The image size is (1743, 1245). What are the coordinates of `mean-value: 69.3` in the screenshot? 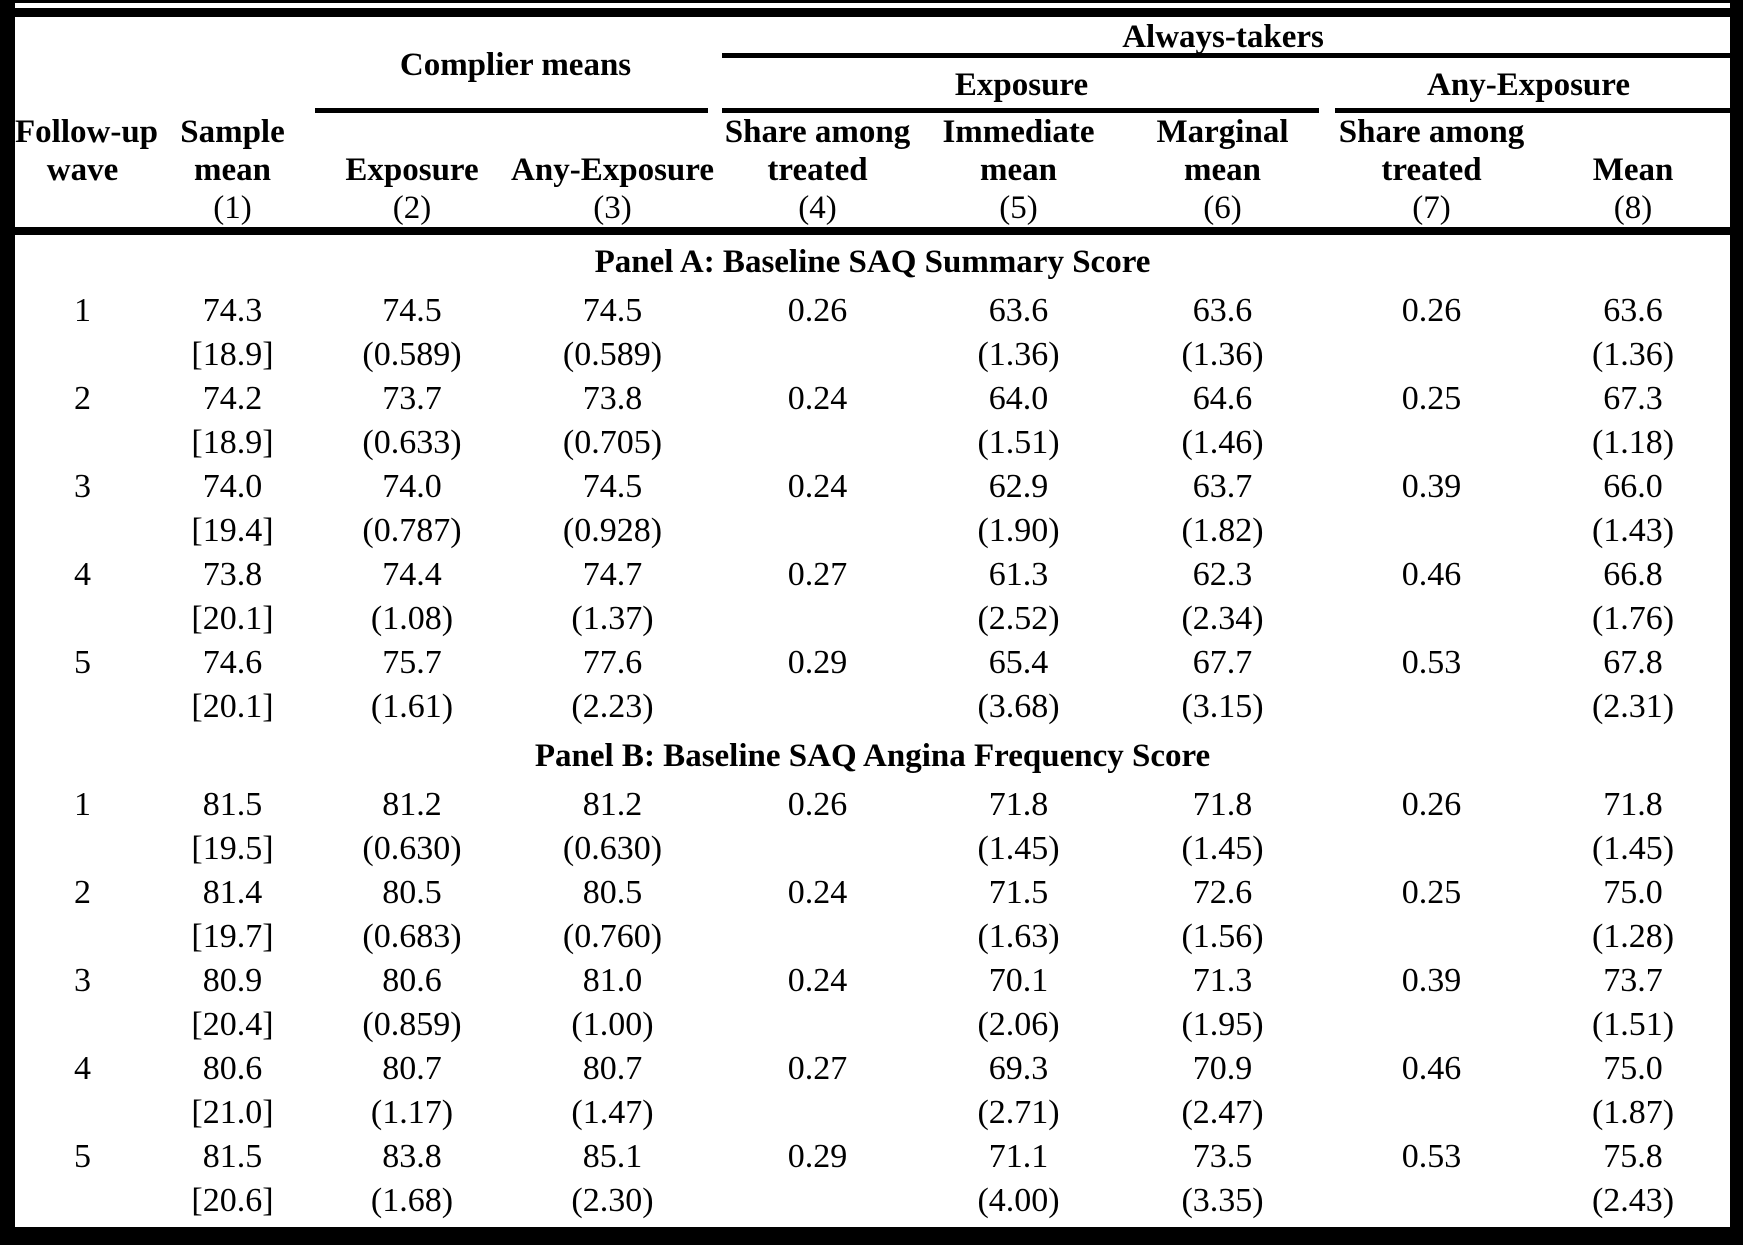 It's located at (1018, 1068).